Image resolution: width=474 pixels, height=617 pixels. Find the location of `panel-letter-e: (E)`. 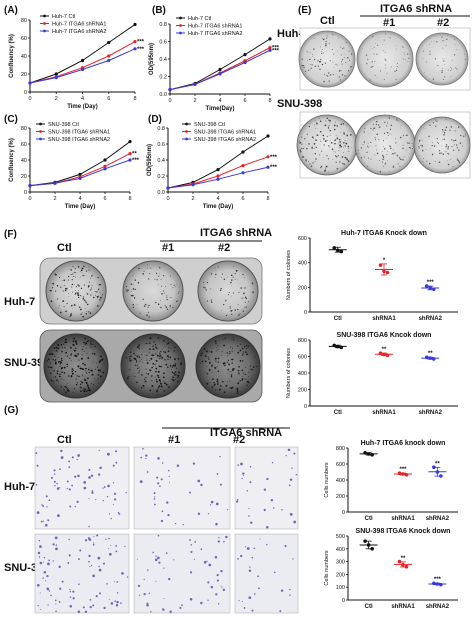

panel-letter-e: (E) is located at coordinates (304, 10).